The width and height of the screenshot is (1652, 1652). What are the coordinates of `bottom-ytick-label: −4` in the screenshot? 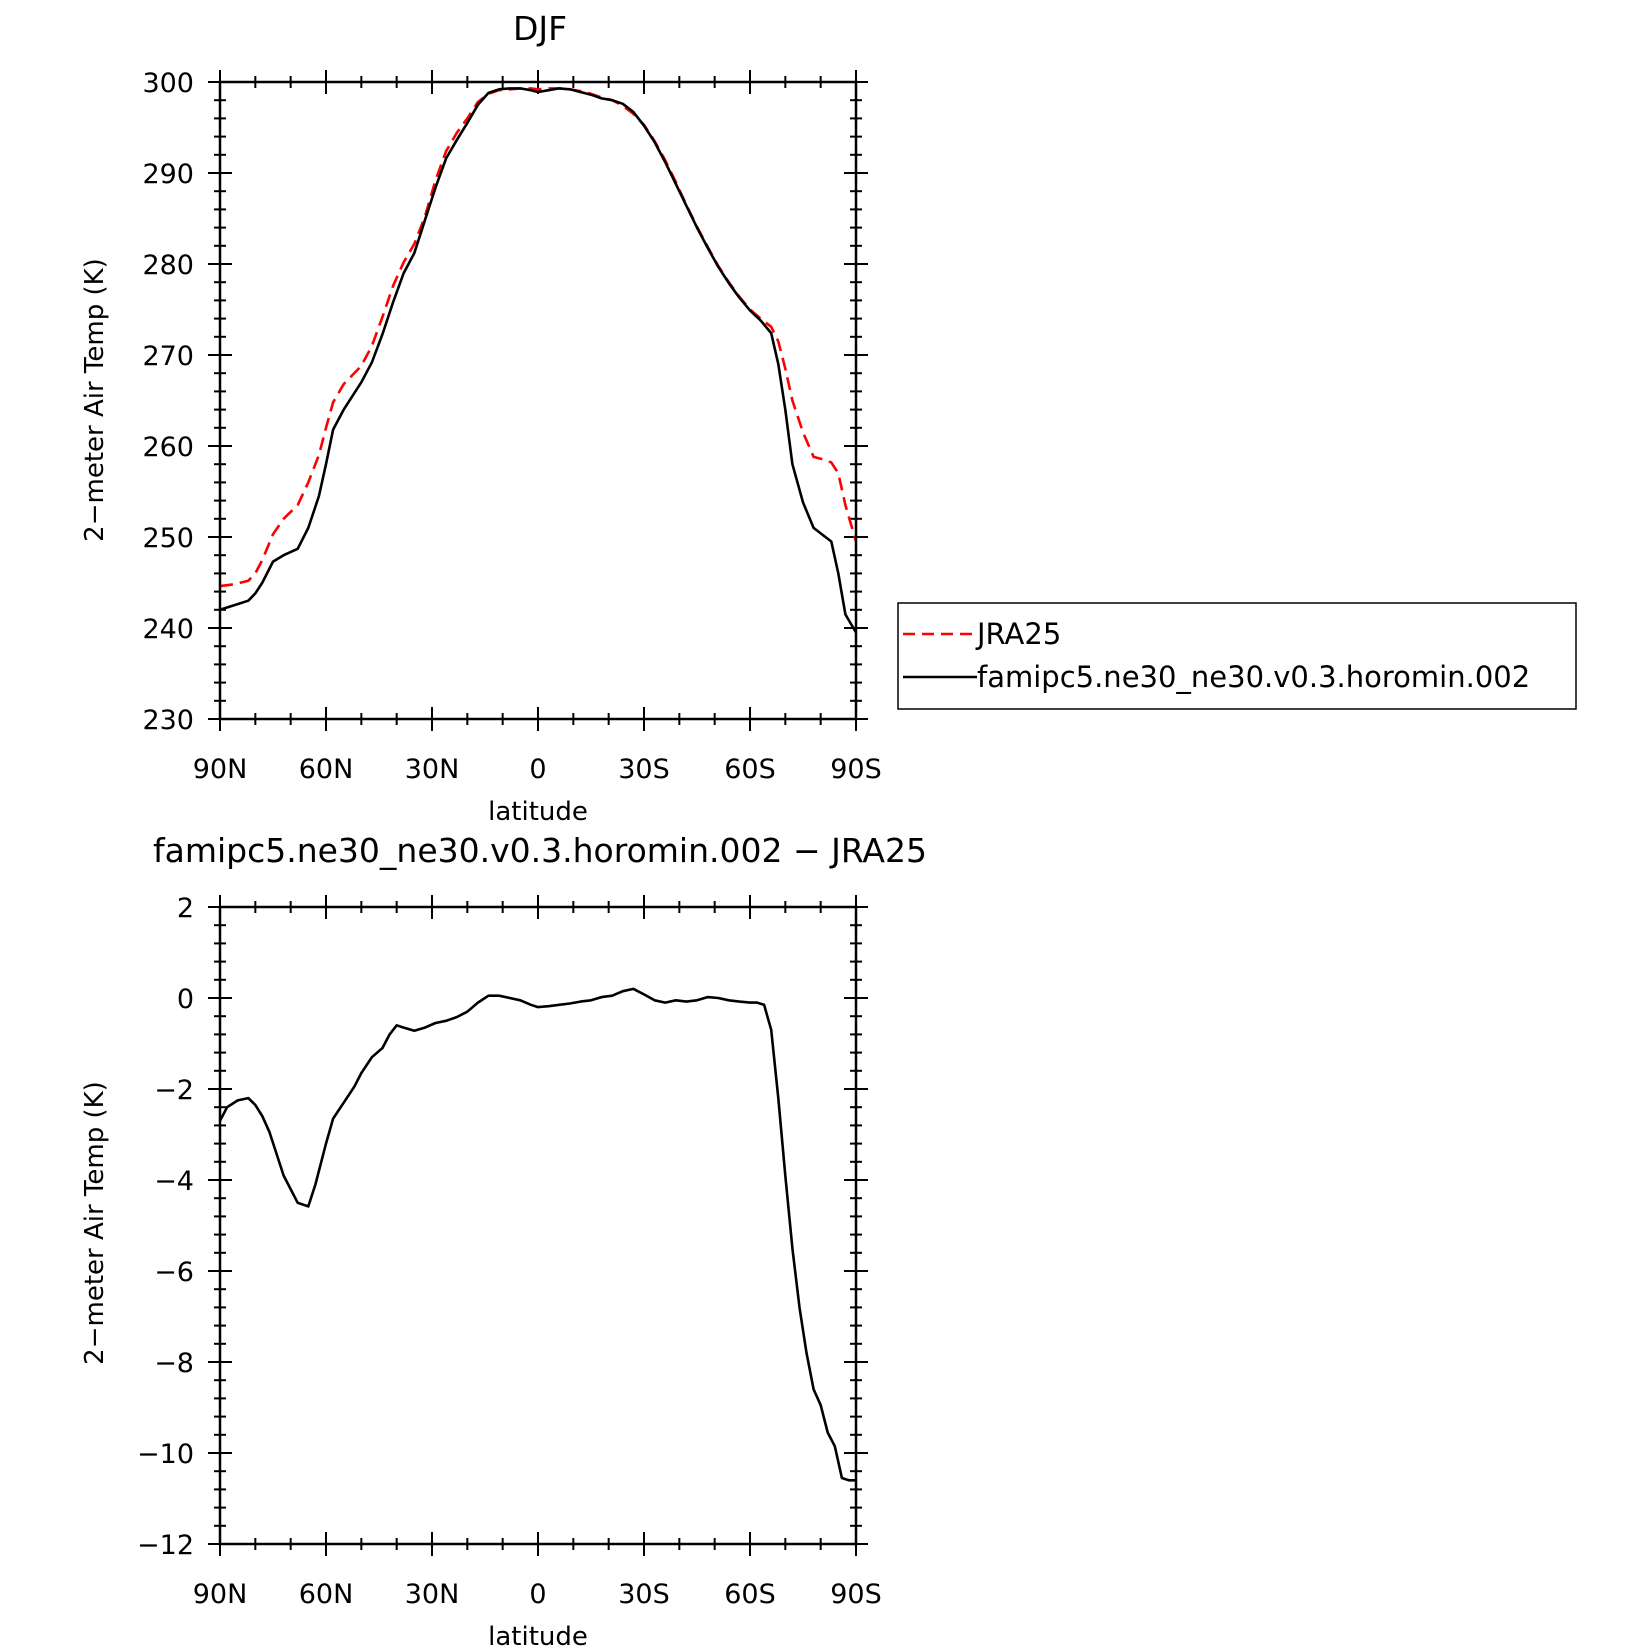 It's located at (174, 1181).